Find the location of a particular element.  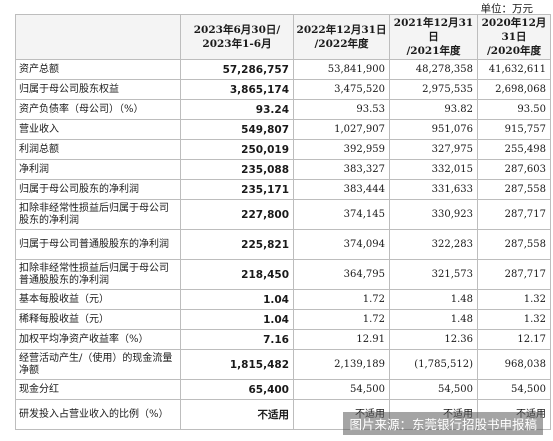

unit-label: 单位：万元 is located at coordinates (507, 9).